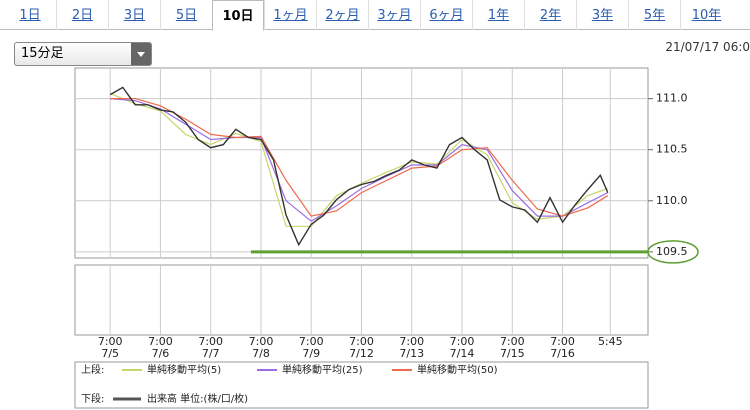 Image resolution: width=750 pixels, height=410 pixels. Describe the element at coordinates (342, 15) in the screenshot. I see `tab: 2ヶ月` at that location.